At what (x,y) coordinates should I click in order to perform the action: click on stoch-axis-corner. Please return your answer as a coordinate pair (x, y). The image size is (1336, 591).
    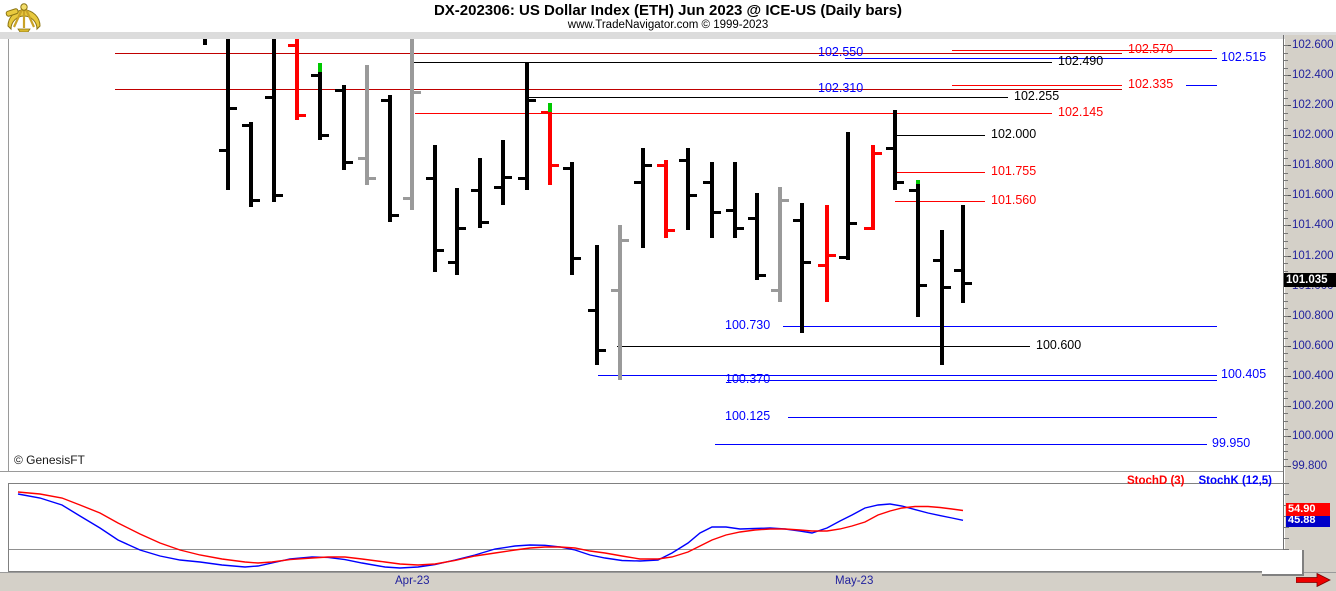
    Looking at the image, I should click on (1283, 563).